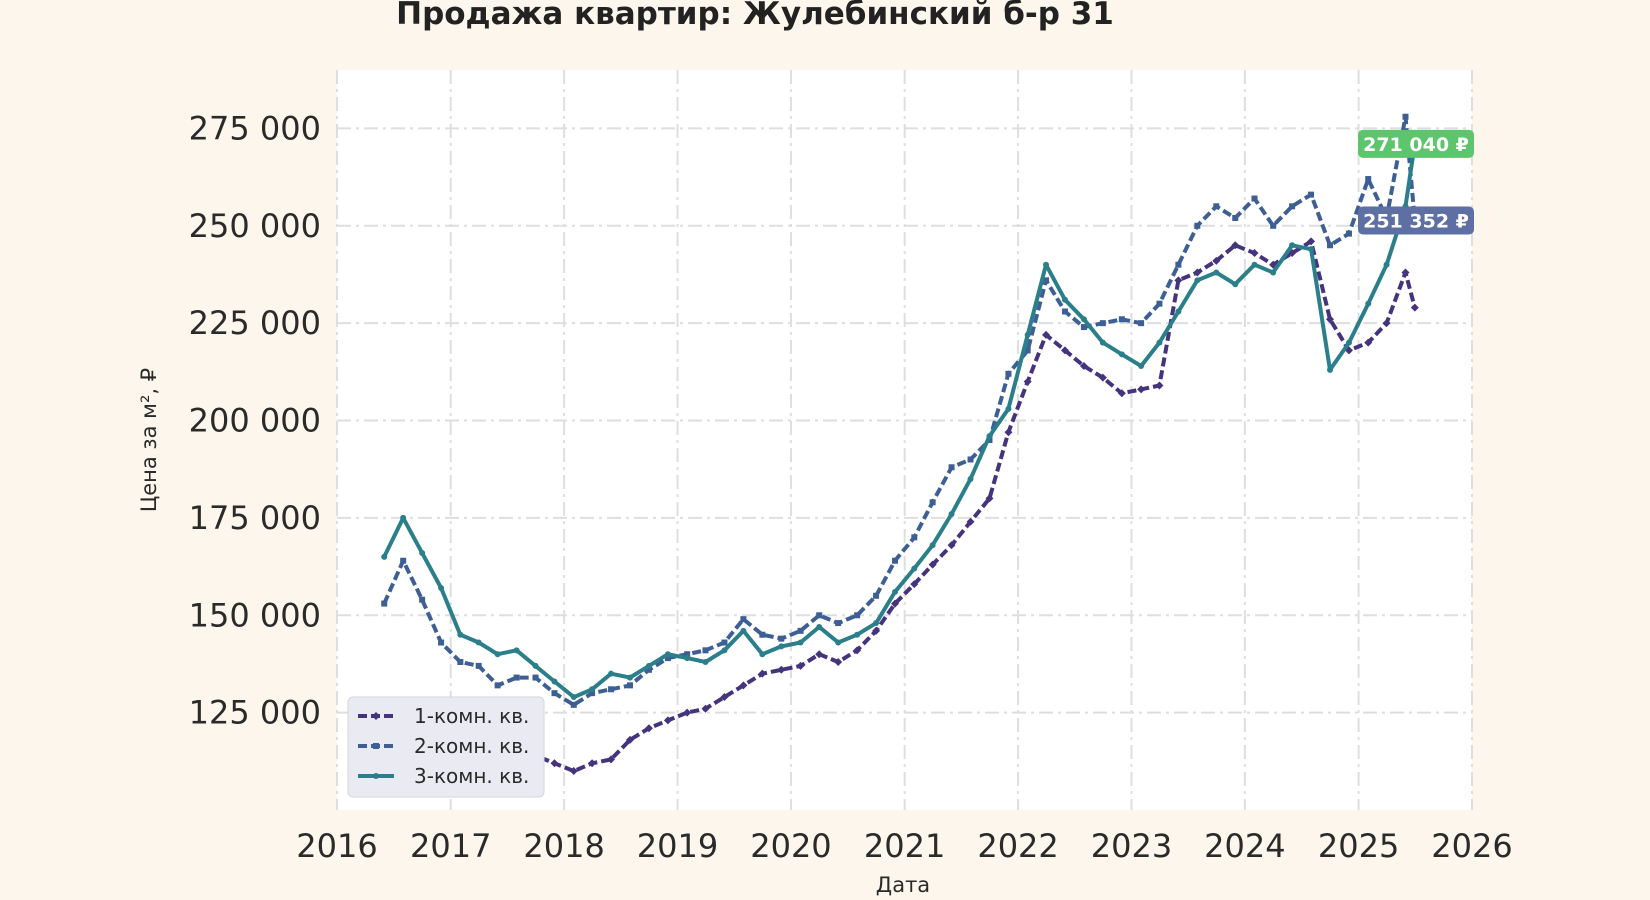 Image resolution: width=1650 pixels, height=900 pixels. What do you see at coordinates (1244, 846) in the screenshot?
I see `x-tick-label: 2024` at bounding box center [1244, 846].